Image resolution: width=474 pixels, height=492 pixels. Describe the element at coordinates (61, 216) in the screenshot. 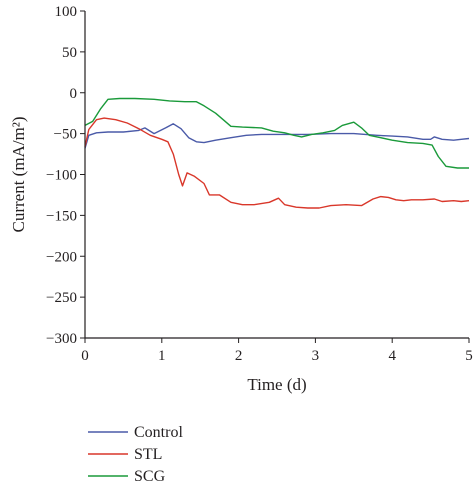

I see `y-tick-label: −150` at that location.